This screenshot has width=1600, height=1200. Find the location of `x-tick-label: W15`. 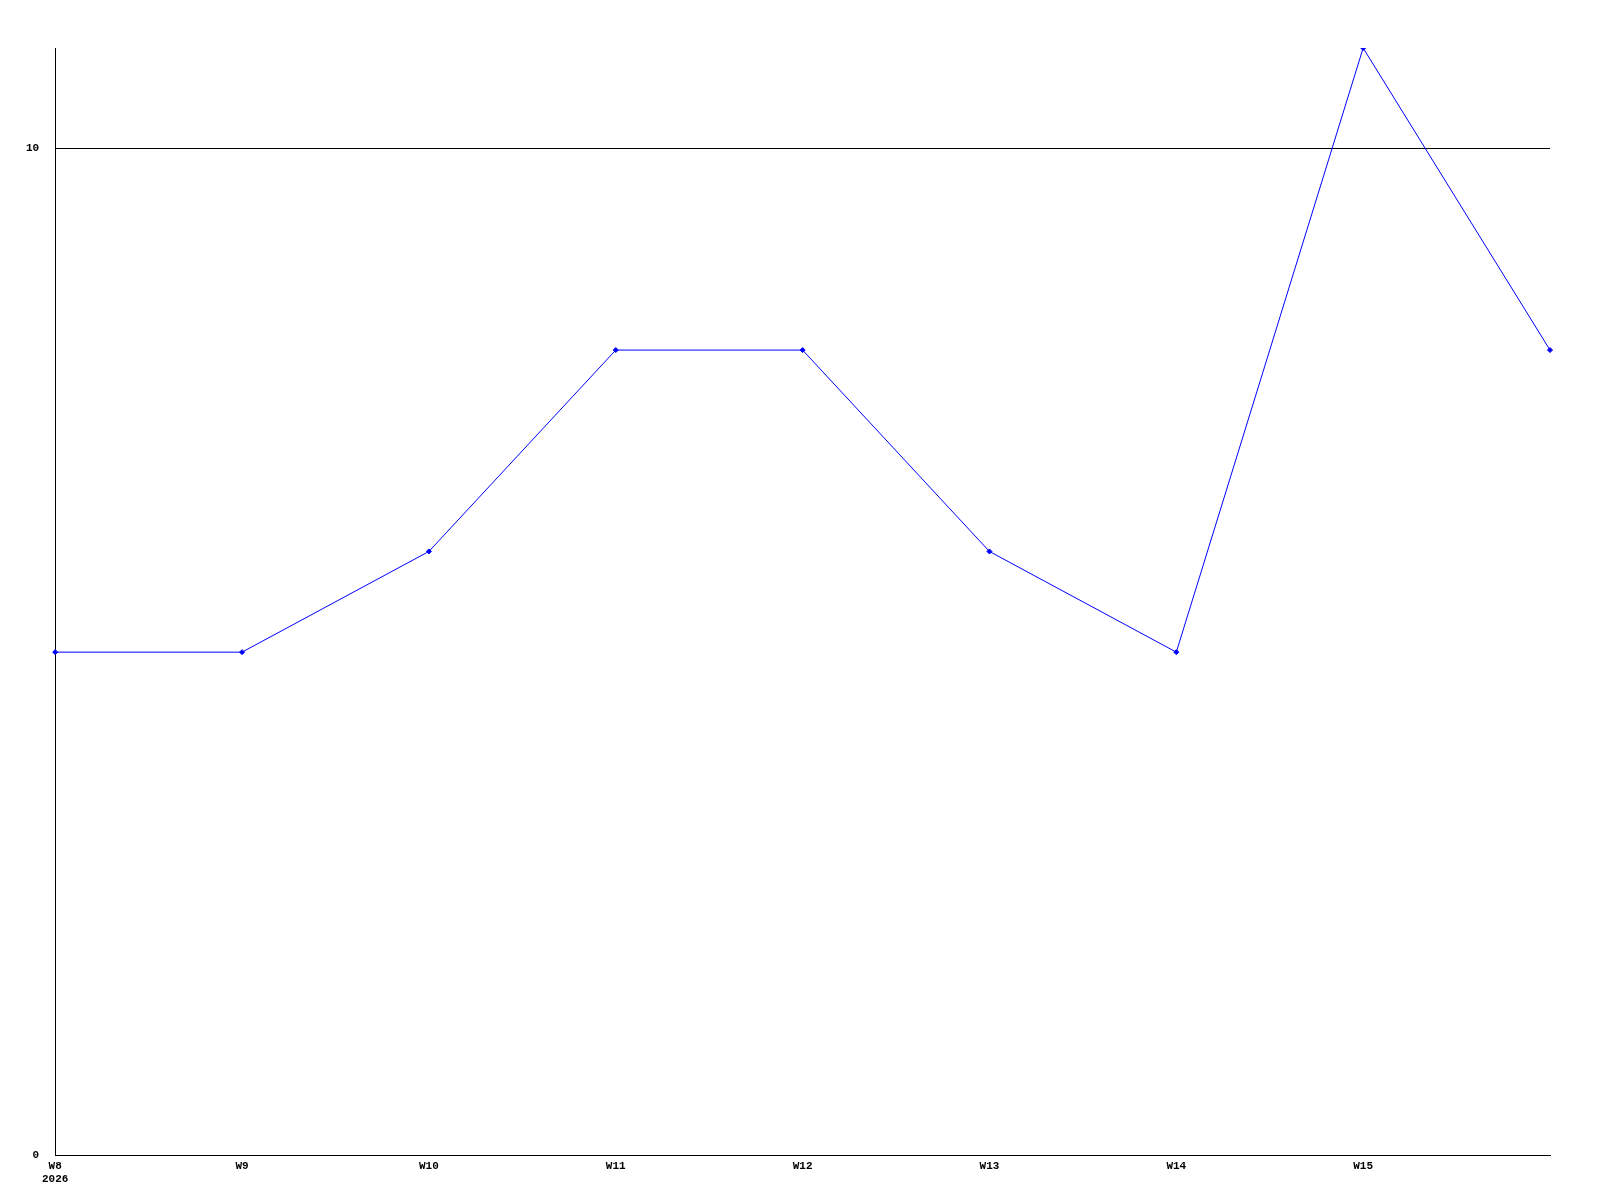

x-tick-label: W15 is located at coordinates (1363, 1165).